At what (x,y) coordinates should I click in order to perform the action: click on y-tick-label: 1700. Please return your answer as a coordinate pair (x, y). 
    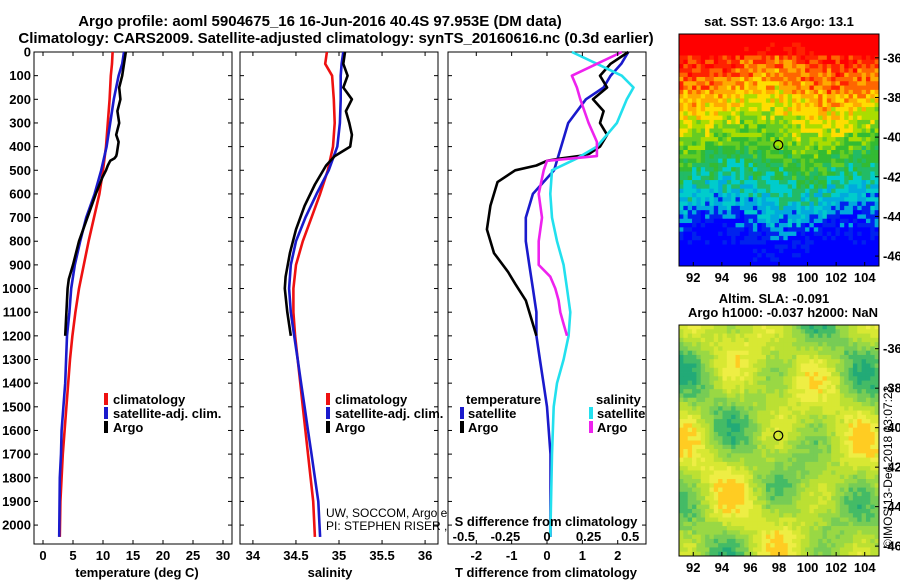
    Looking at the image, I should click on (16, 454).